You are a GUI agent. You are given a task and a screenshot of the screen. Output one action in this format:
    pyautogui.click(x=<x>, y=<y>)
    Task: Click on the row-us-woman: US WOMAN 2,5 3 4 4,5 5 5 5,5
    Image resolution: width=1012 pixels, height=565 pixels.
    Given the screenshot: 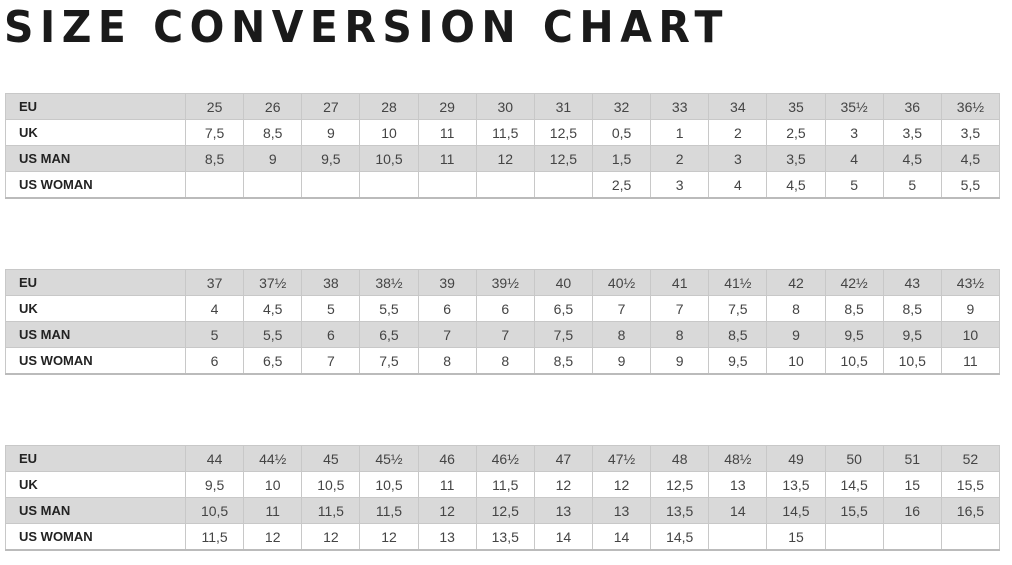 What is the action you would take?
    pyautogui.click(x=503, y=185)
    